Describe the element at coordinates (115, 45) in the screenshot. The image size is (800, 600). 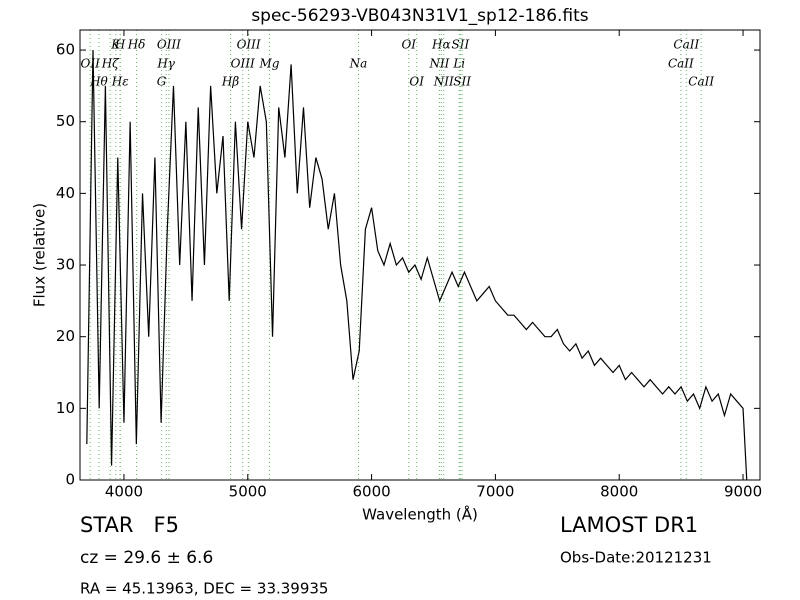
I see `spectral-line-label: K` at that location.